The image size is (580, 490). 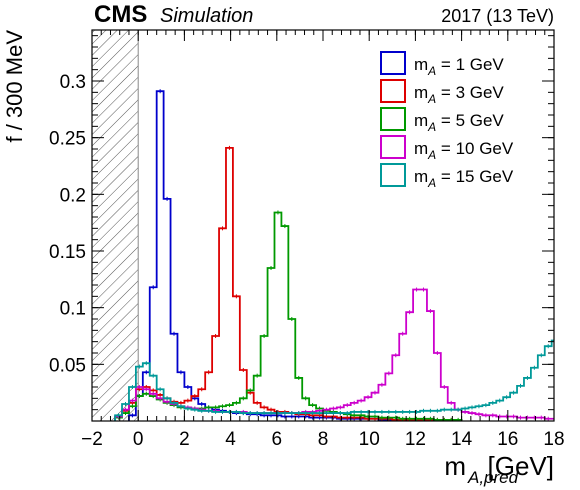 What do you see at coordinates (73, 195) in the screenshot?
I see `y-tick-label: 0.2` at bounding box center [73, 195].